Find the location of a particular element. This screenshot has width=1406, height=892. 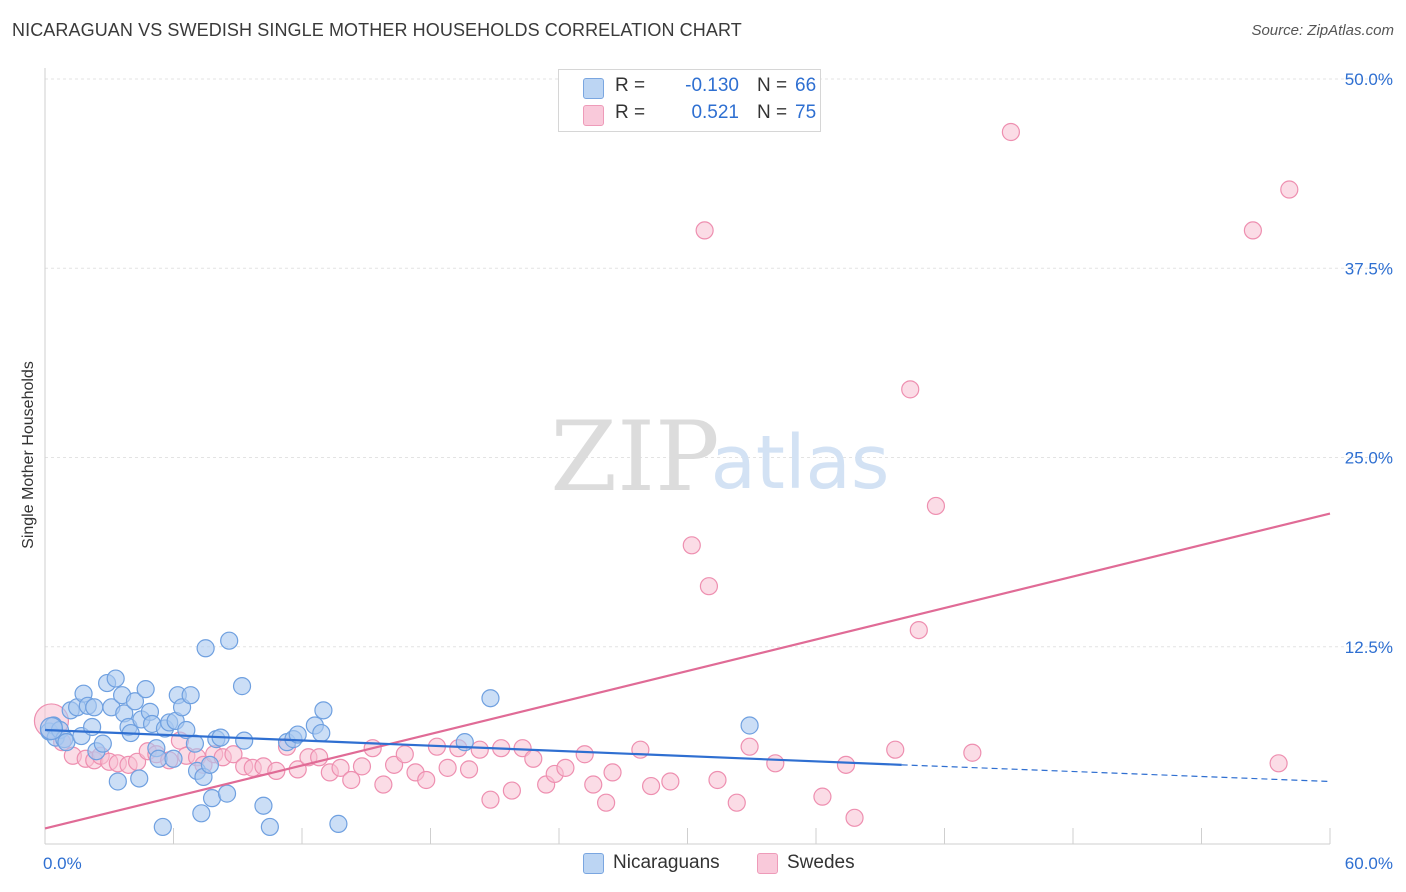

legend-r-value: 0.521 is located at coordinates (715, 112).